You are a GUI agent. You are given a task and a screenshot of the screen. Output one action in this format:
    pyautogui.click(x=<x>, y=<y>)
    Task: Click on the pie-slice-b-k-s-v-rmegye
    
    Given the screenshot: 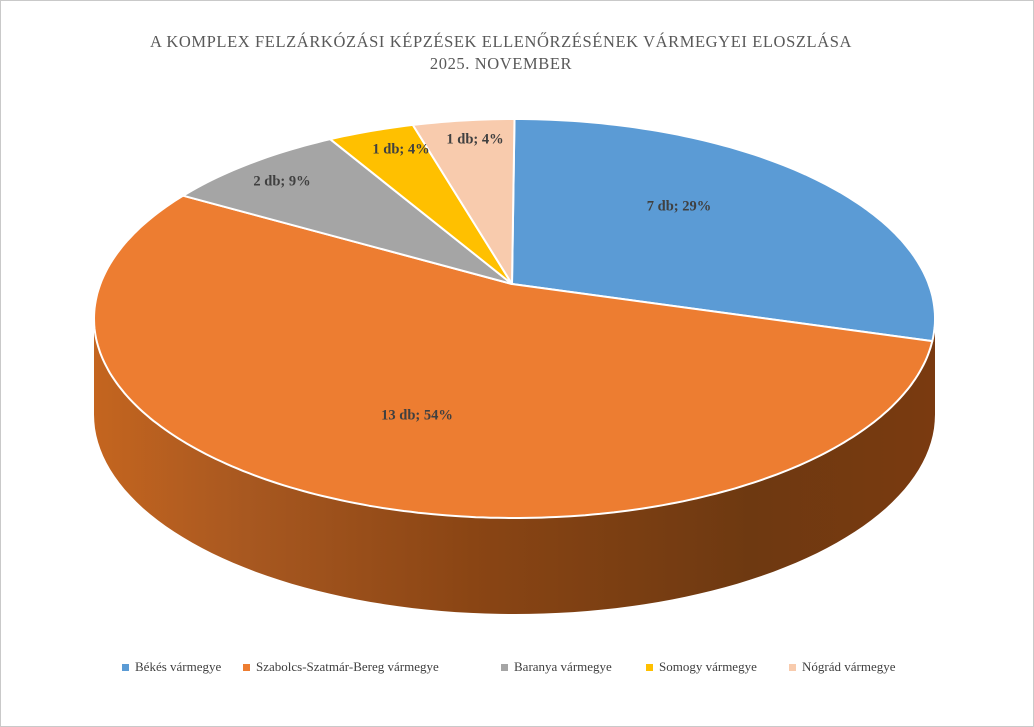 What is the action you would take?
    pyautogui.click(x=723, y=230)
    